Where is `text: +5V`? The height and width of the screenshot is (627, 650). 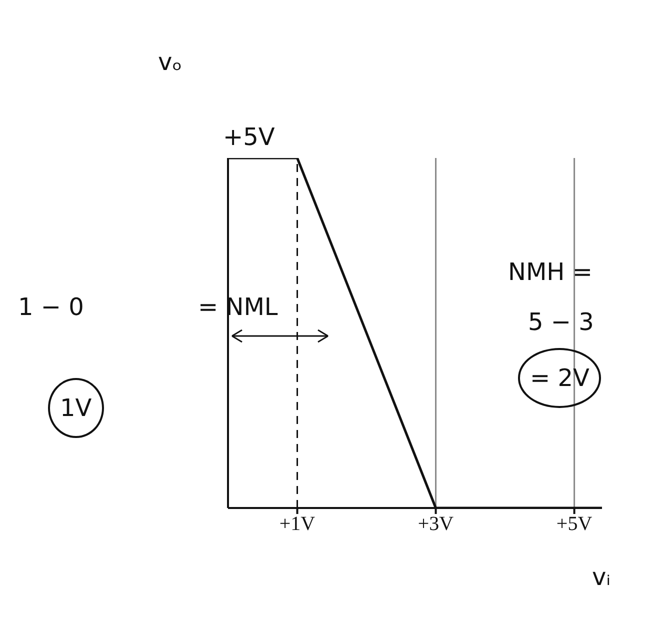
text: +5V is located at coordinates (249, 137).